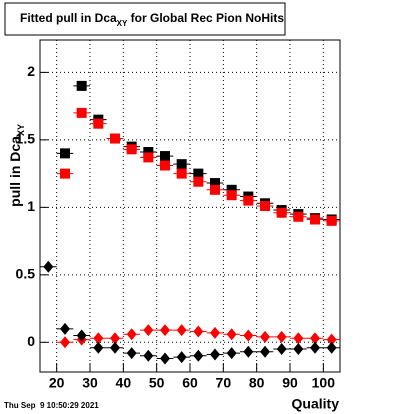 This screenshot has width=400, height=414. Describe the element at coordinates (205, 18) in the screenshot. I see `title-rest: for Global Rec Pion NoHits` at that location.